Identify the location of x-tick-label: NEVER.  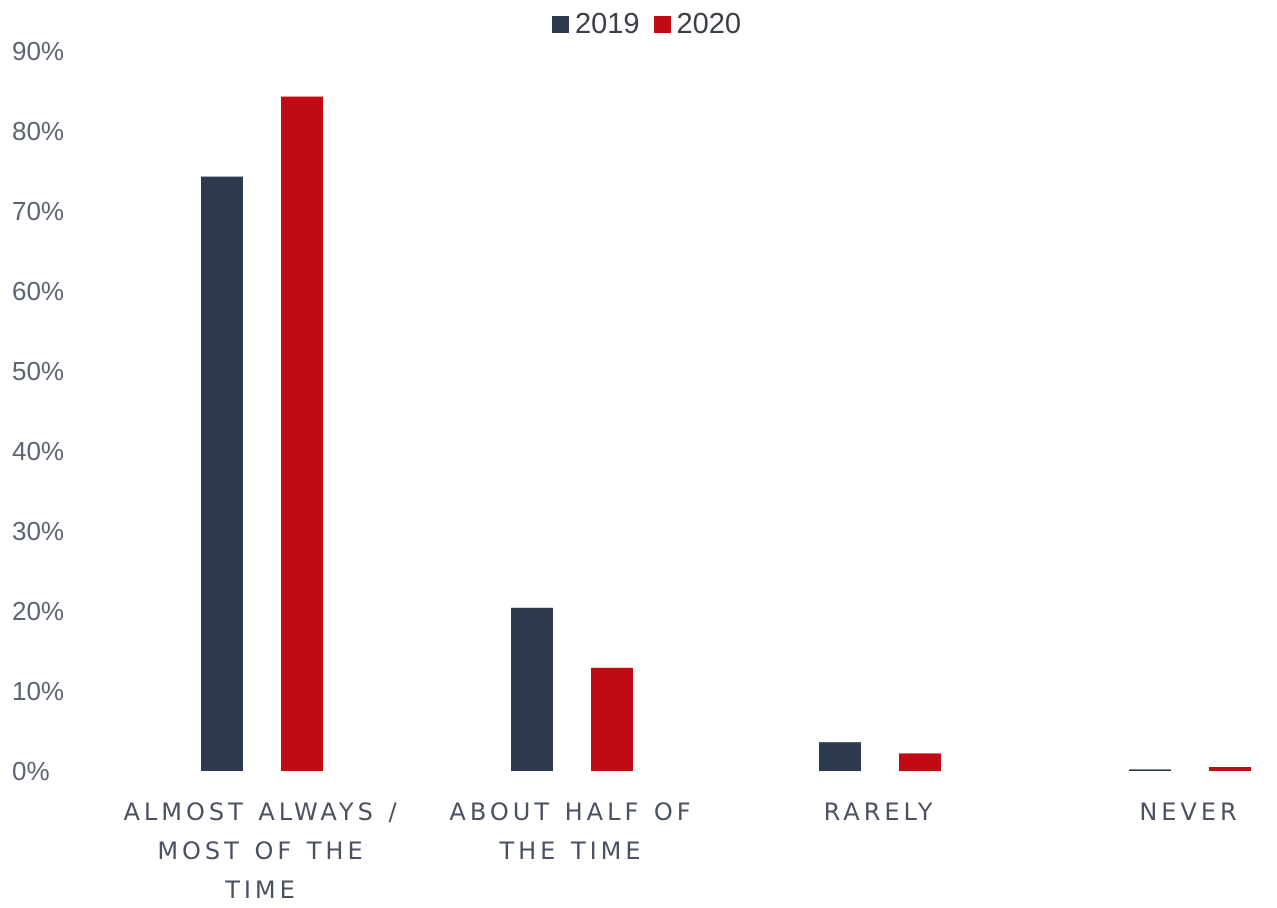
(1189, 812).